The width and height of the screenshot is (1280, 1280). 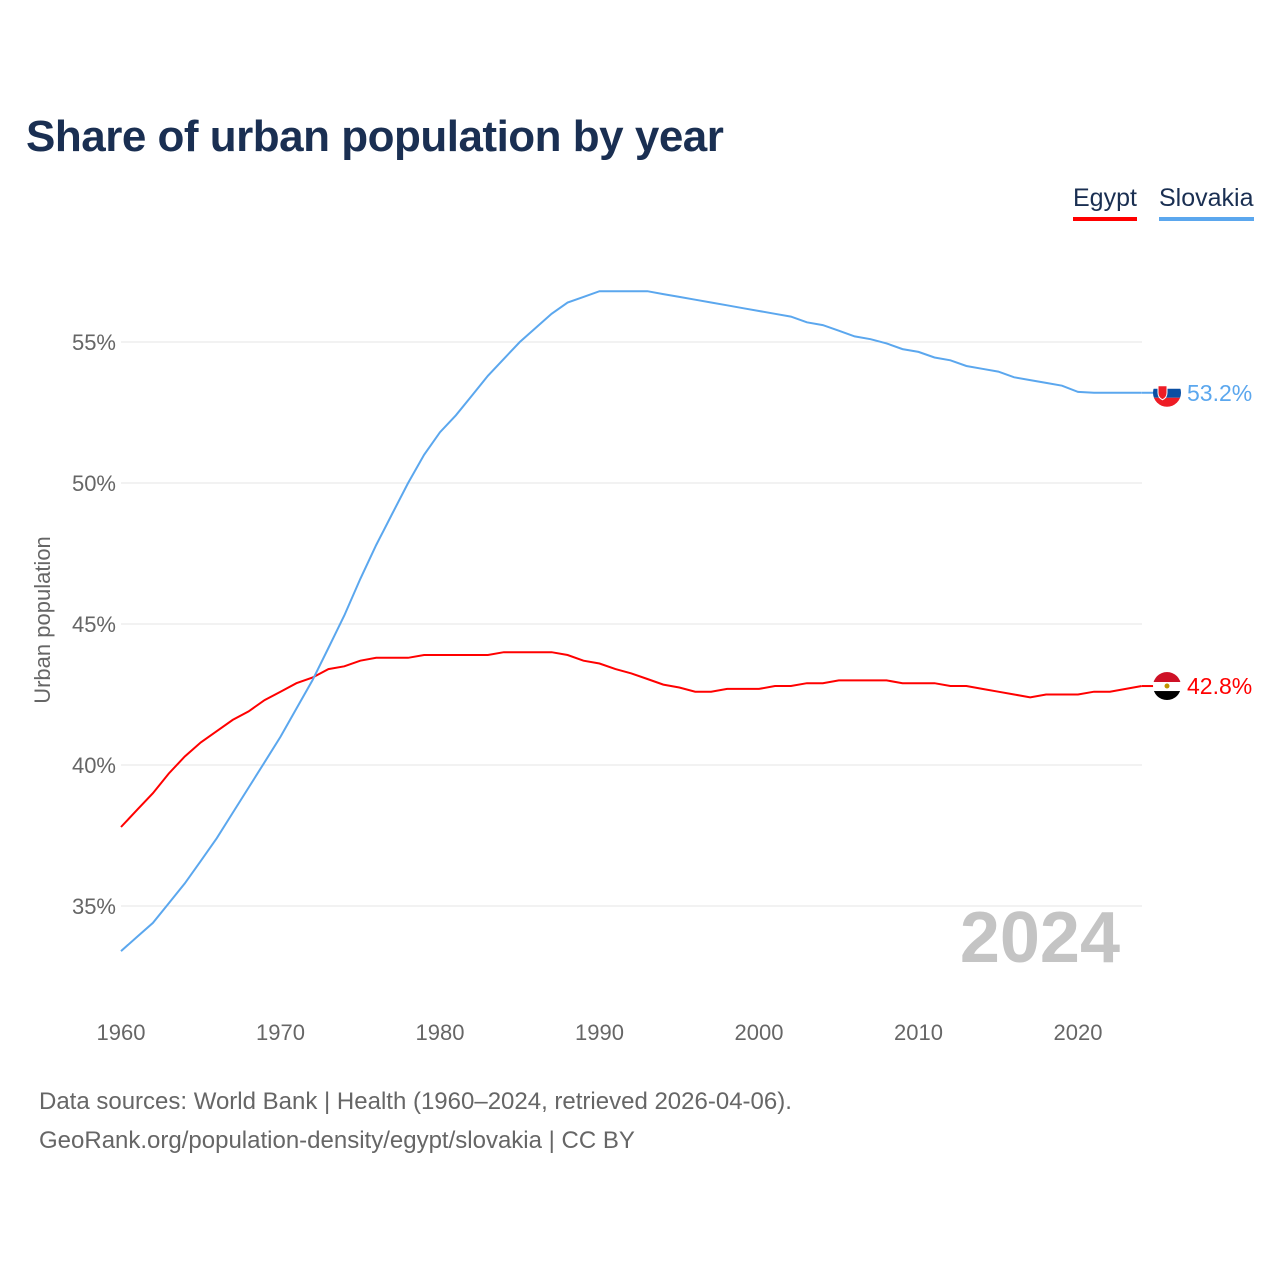 What do you see at coordinates (280, 1032) in the screenshot?
I see `x-tick-label: 1970` at bounding box center [280, 1032].